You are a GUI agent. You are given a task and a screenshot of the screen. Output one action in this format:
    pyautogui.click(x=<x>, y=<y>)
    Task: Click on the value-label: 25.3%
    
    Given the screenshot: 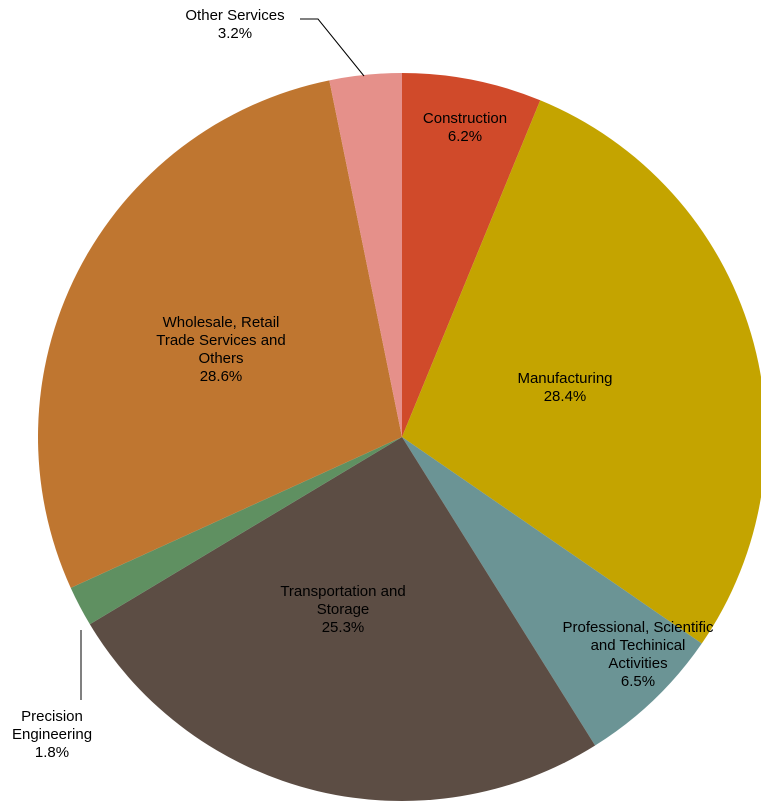 What is the action you would take?
    pyautogui.click(x=343, y=627)
    